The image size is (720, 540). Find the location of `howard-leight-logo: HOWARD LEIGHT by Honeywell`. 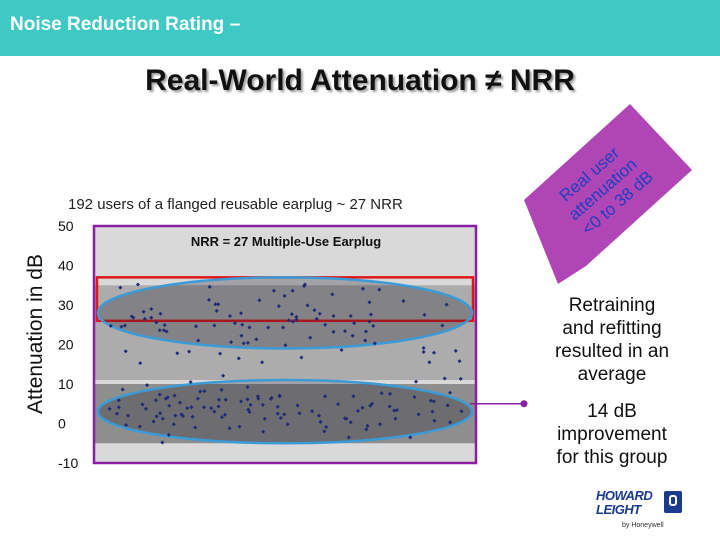

howard-leight-logo: HOWARD LEIGHT by Honeywell is located at coordinates (651, 510).